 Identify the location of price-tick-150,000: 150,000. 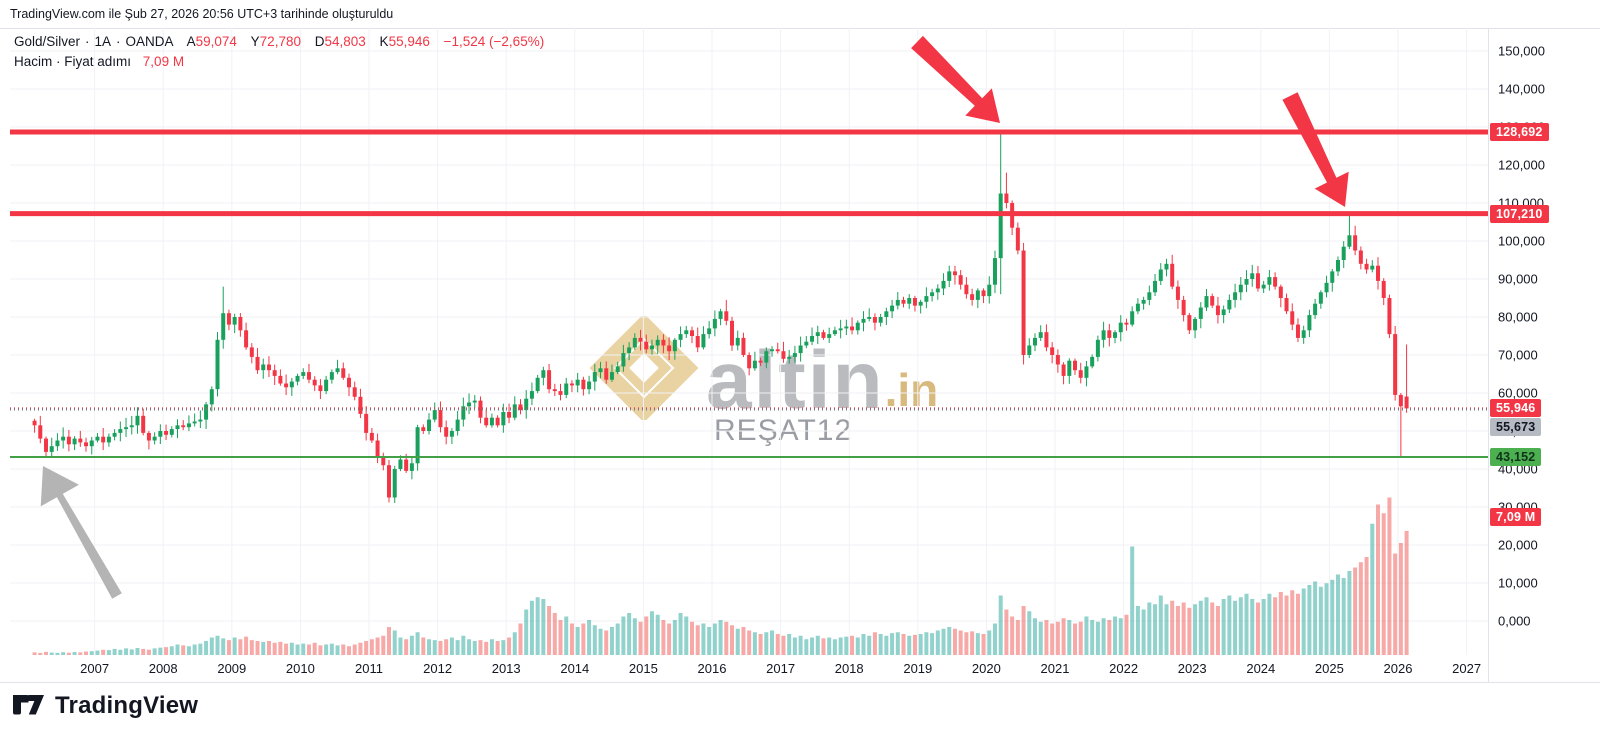
(1521, 51).